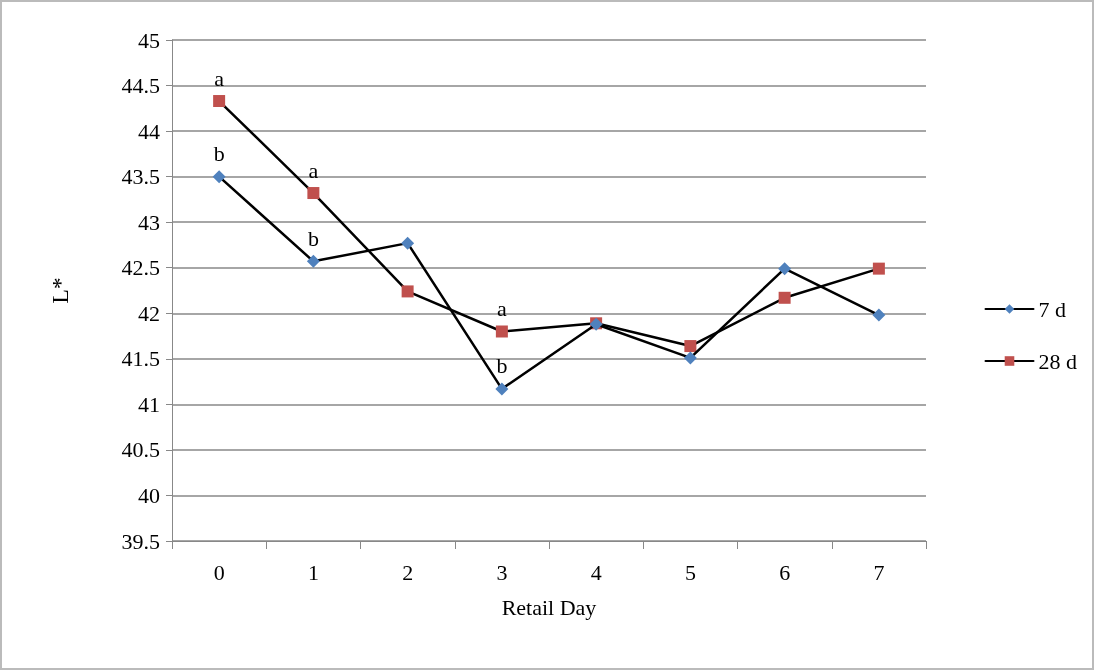 The height and width of the screenshot is (670, 1094). I want to click on y-tick-label: 44.5, so click(140, 86).